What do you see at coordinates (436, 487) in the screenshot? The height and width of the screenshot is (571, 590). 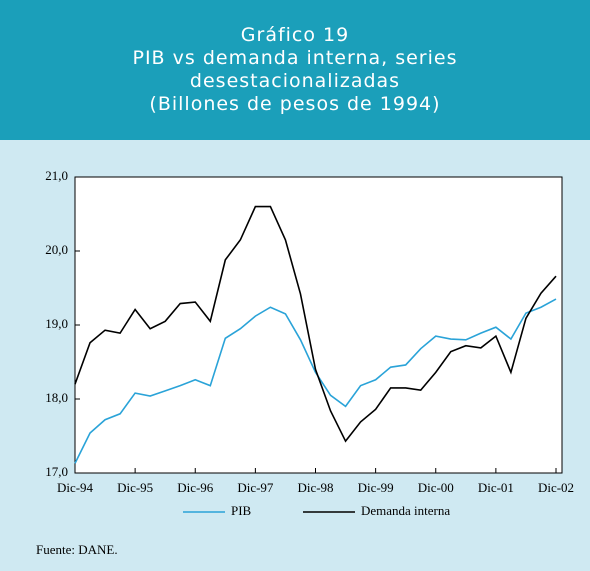 I see `x-tick-label: Dic-00` at bounding box center [436, 487].